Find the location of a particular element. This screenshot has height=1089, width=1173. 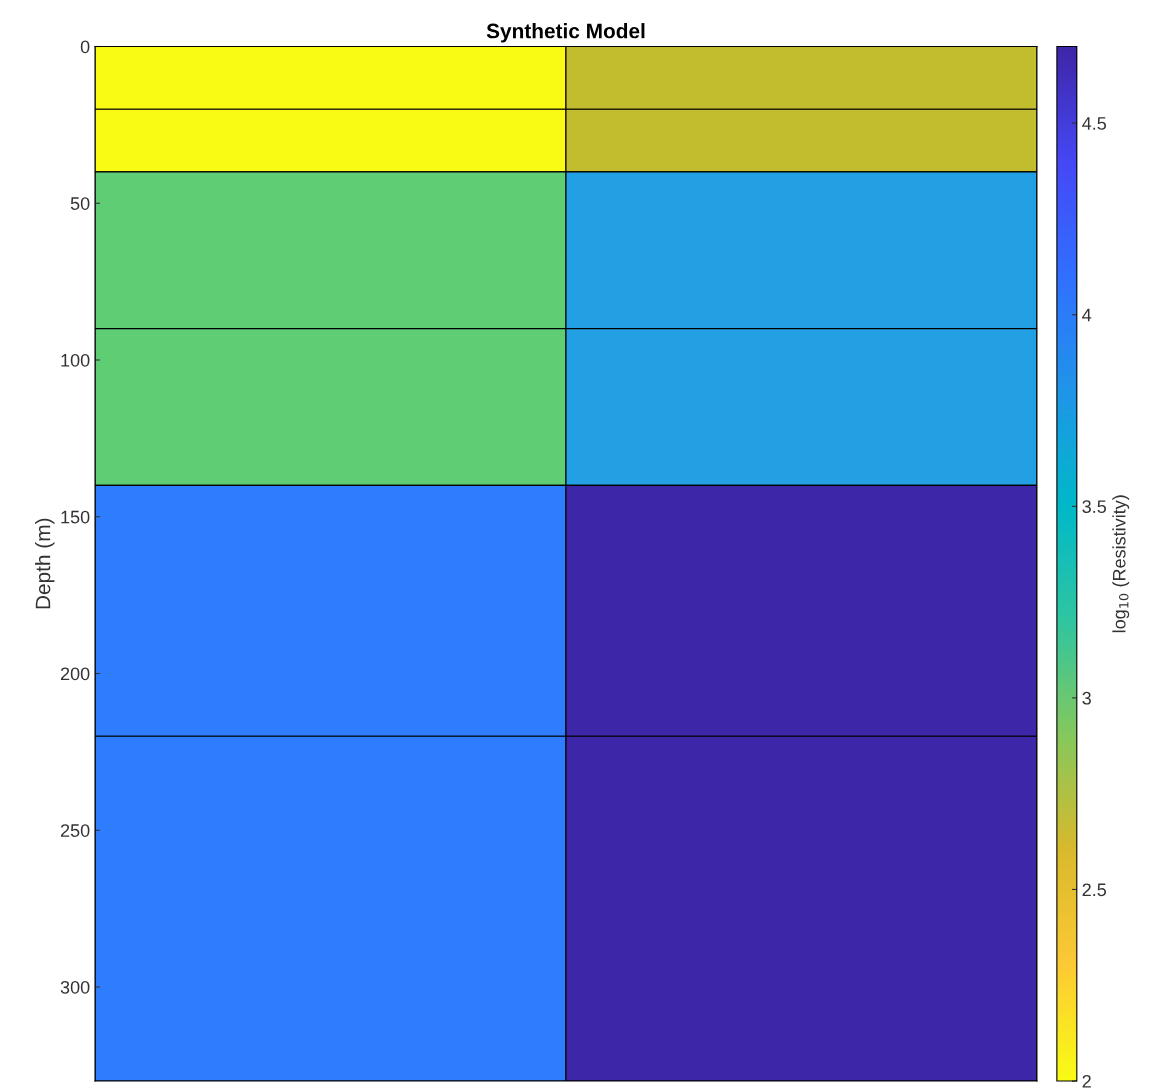

color-bar-label: 3 is located at coordinates (1086, 698).